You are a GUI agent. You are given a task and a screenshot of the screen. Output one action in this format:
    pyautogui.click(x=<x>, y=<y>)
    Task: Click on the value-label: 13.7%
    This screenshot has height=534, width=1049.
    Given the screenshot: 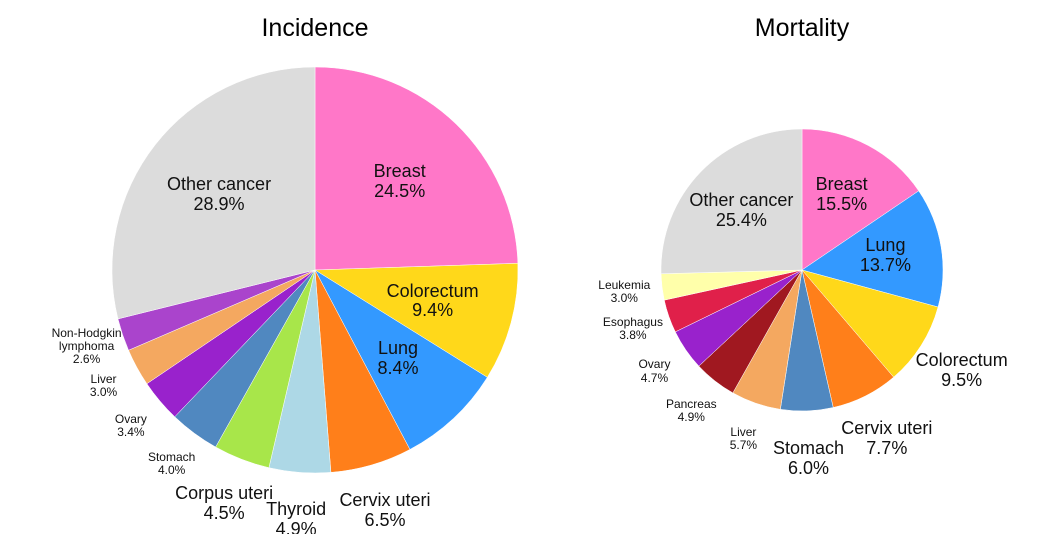 What is the action you would take?
    pyautogui.click(x=885, y=265)
    